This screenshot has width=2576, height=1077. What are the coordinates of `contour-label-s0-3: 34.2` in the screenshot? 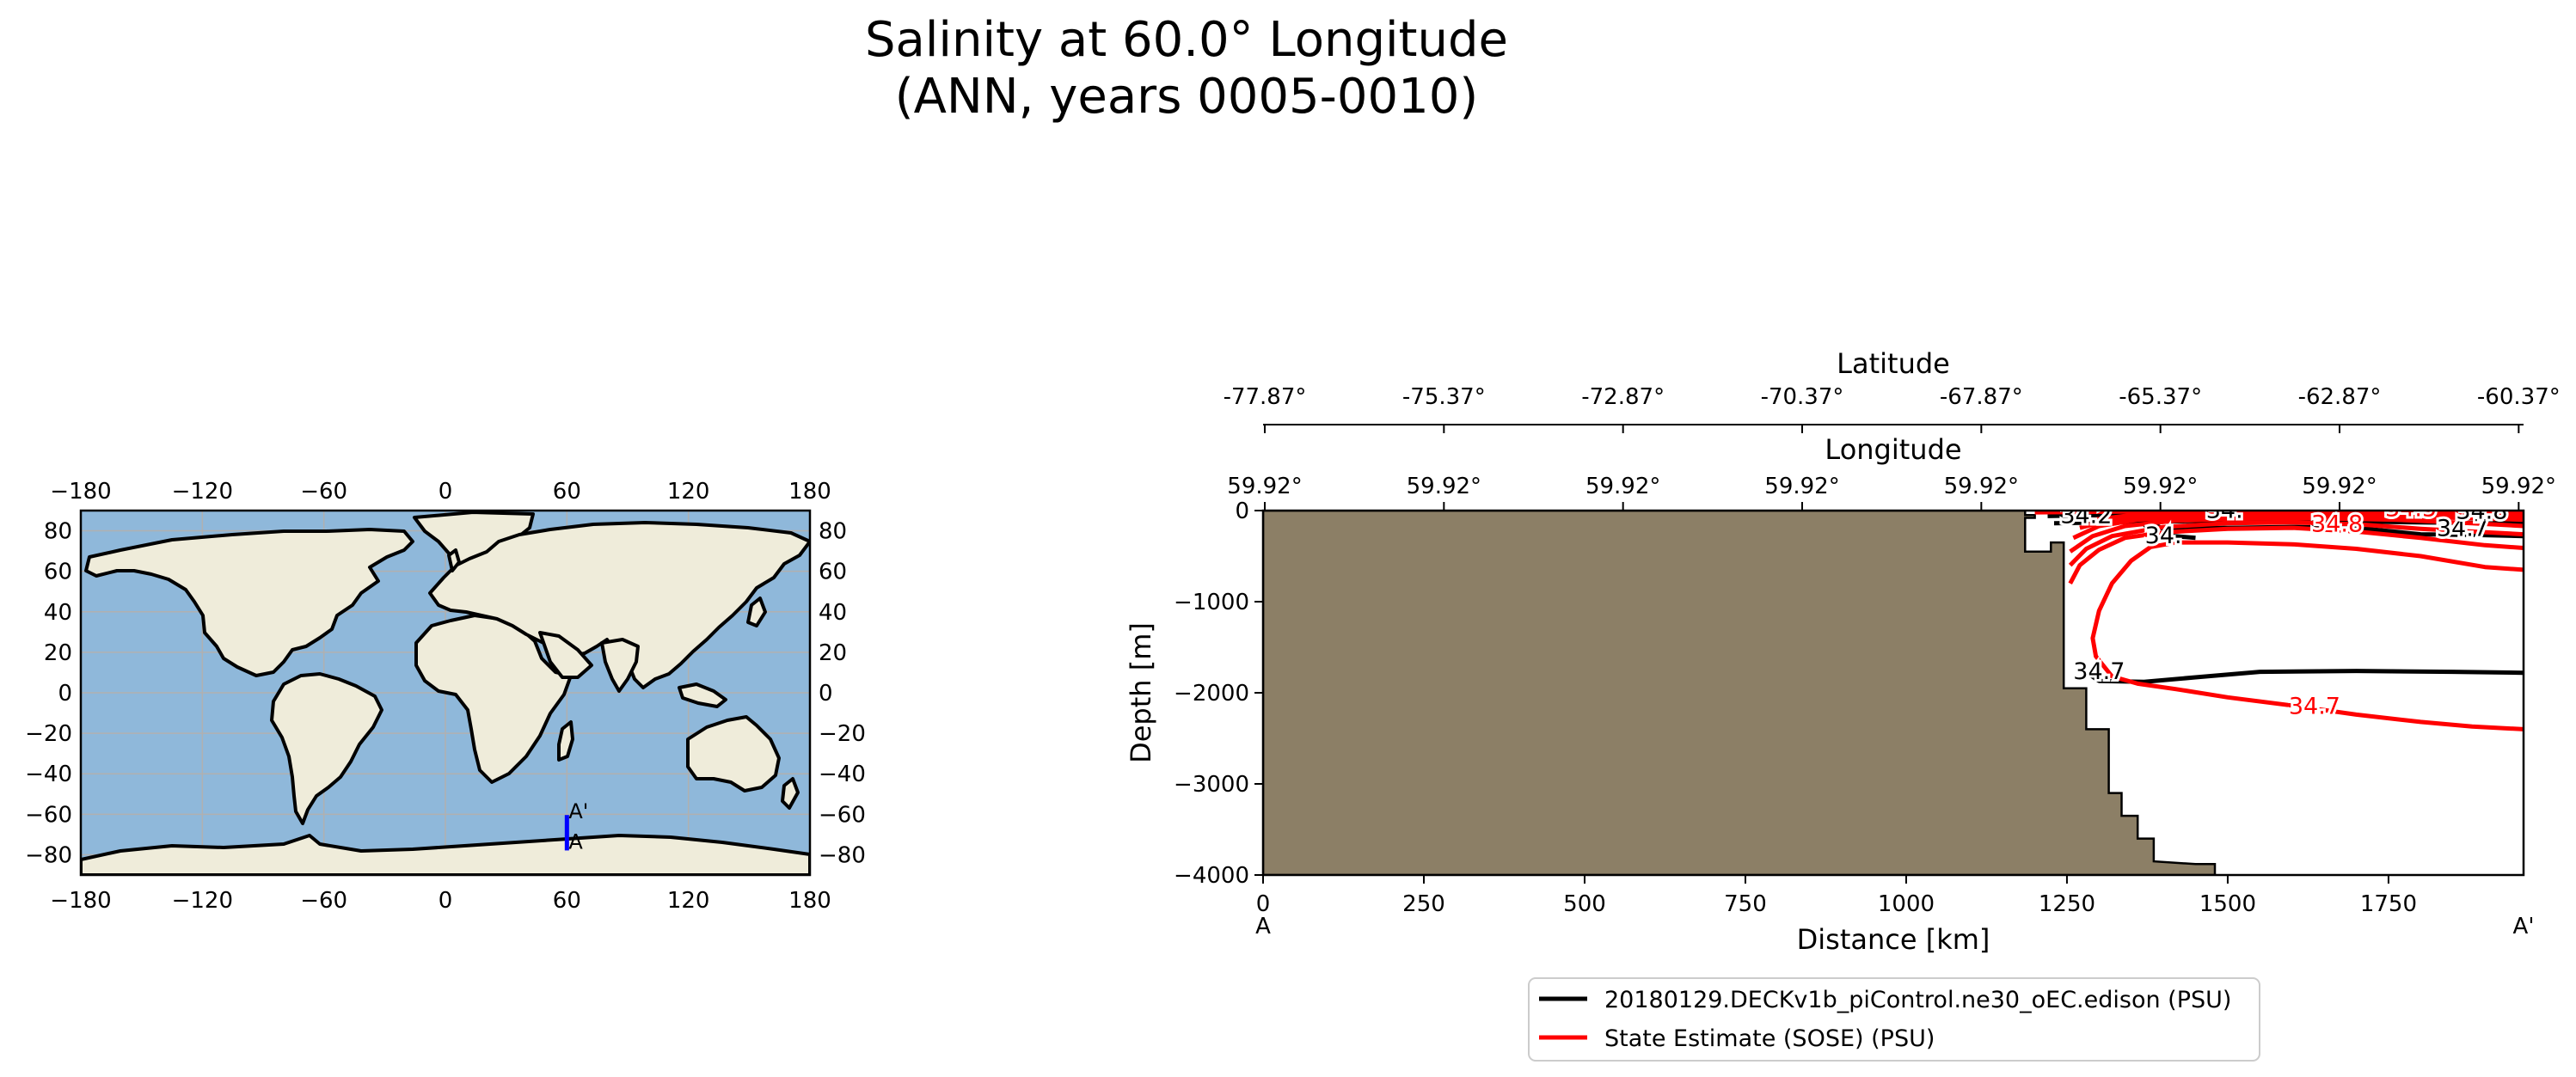 It's located at (2086, 515).